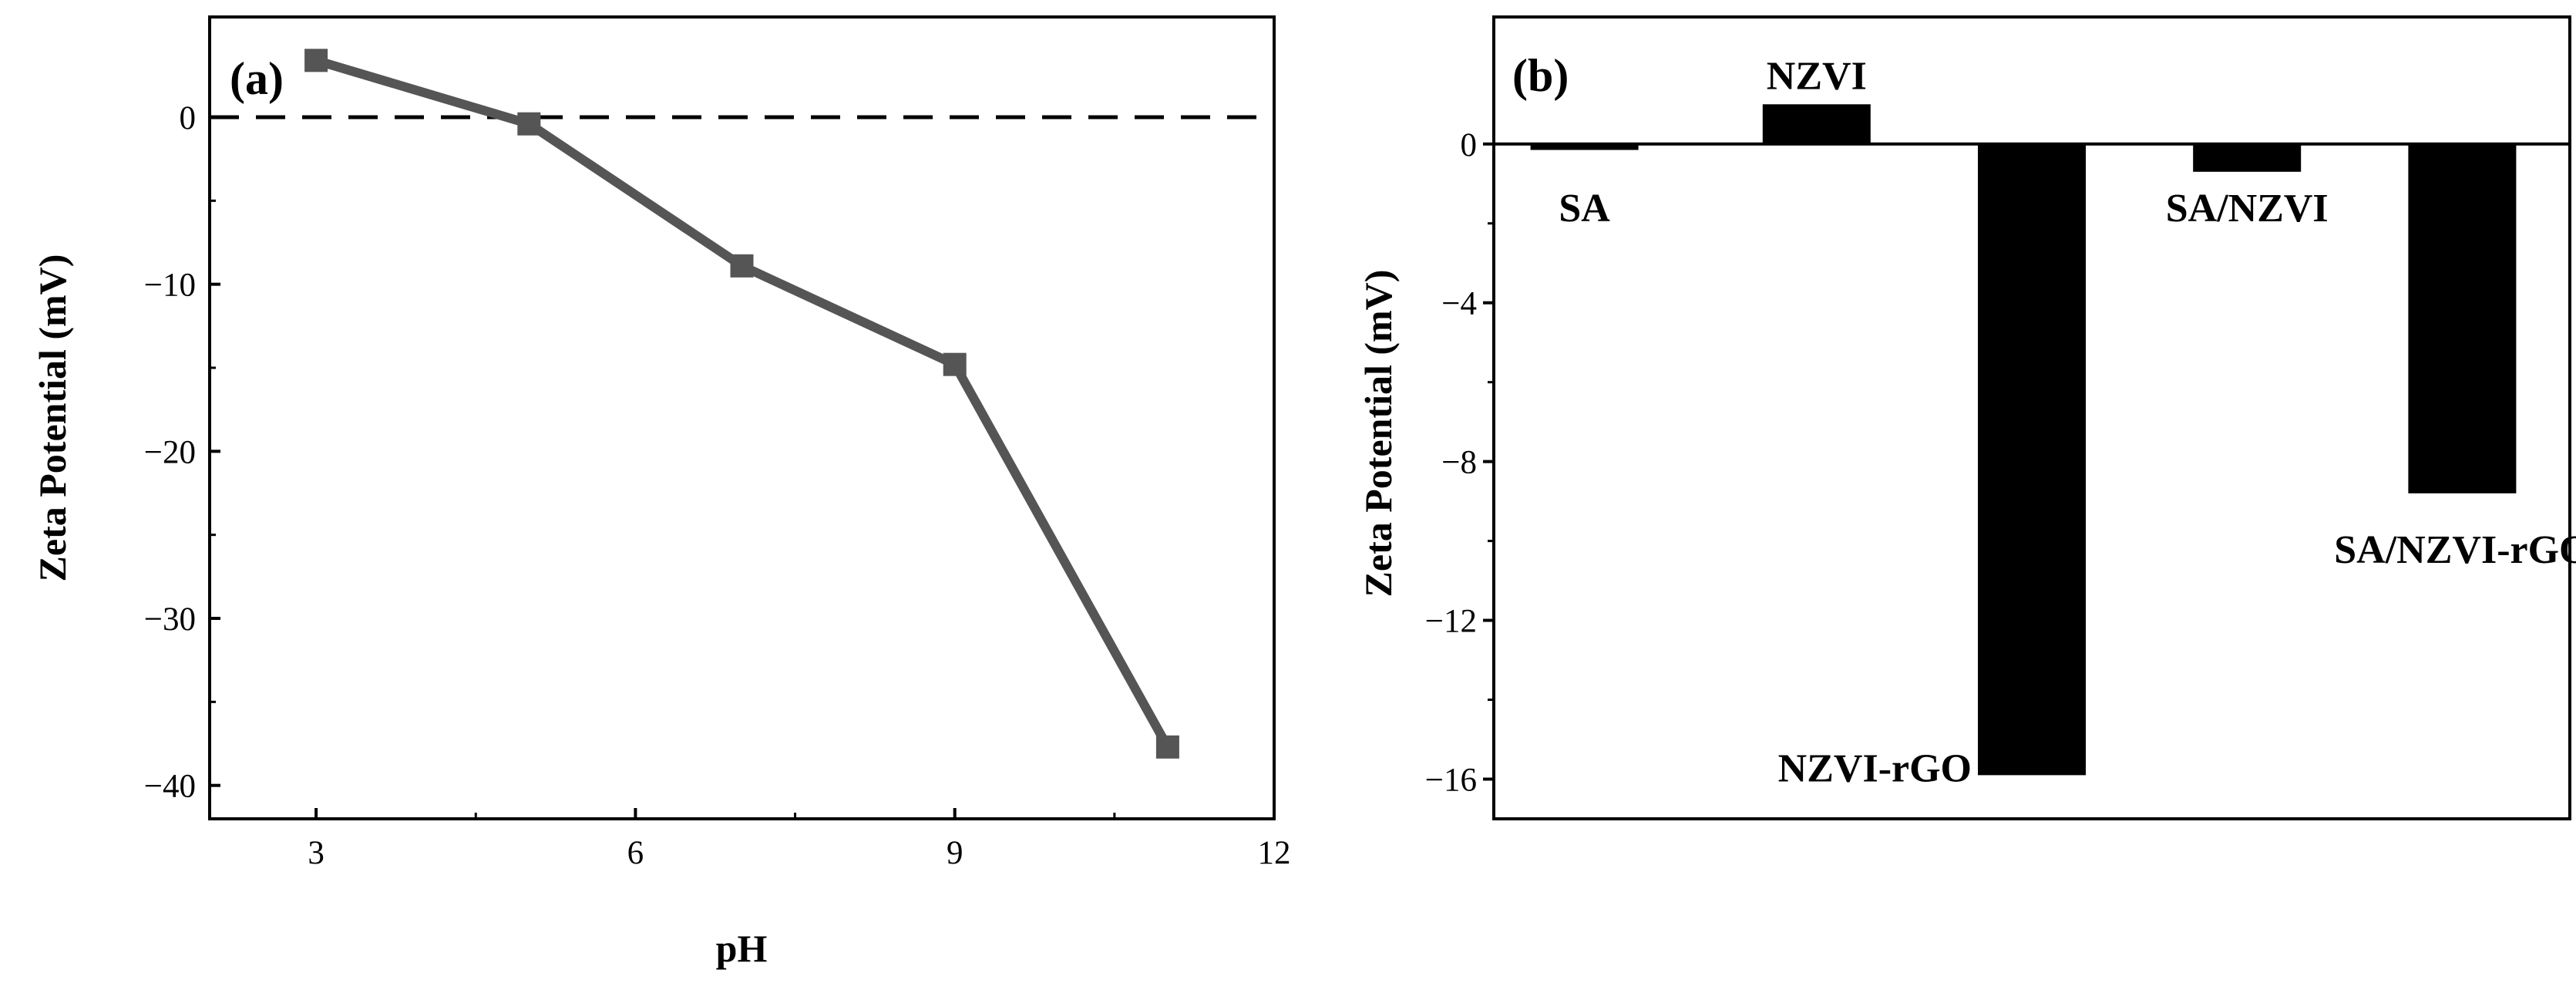 The width and height of the screenshot is (2576, 990). Describe the element at coordinates (1378, 434) in the screenshot. I see `panel-b-y-axis-title: Zeta Potential (mV)` at that location.